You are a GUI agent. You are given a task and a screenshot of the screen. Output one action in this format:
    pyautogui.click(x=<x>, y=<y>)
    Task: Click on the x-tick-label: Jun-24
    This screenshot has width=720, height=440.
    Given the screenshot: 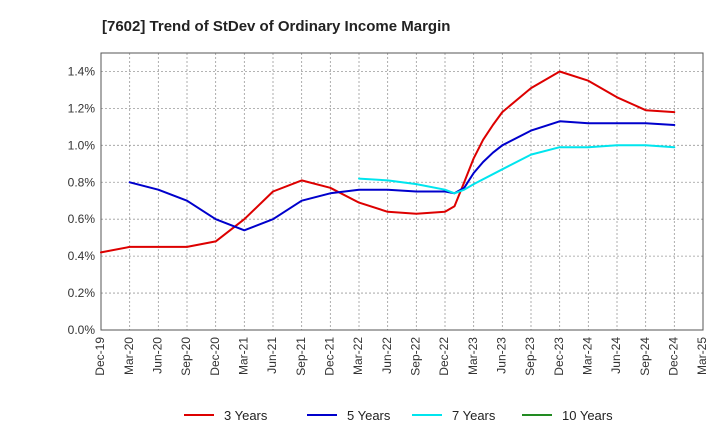 What is the action you would take?
    pyautogui.click(x=616, y=355)
    